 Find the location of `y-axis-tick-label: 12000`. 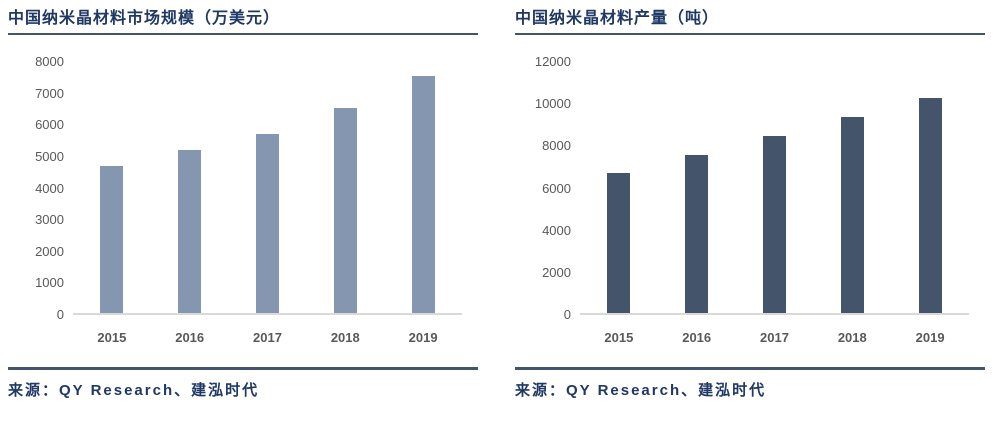

y-axis-tick-label: 12000 is located at coordinates (552, 61).